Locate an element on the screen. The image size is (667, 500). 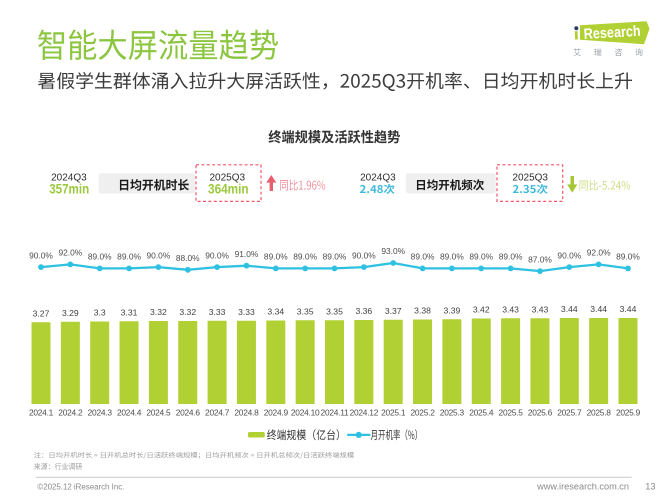
svg-text: 2024.4 is located at coordinates (129, 413).